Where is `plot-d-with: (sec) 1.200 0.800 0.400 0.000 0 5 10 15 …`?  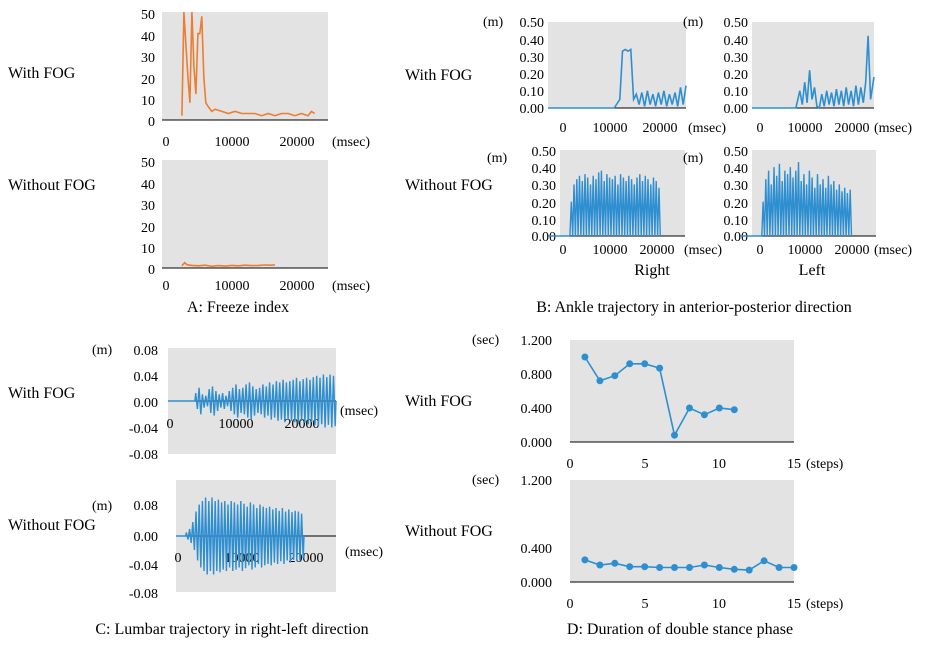 plot-d-with: (sec) 1.200 0.800 0.400 0.000 0 5 10 15 … is located at coordinates (658, 402).